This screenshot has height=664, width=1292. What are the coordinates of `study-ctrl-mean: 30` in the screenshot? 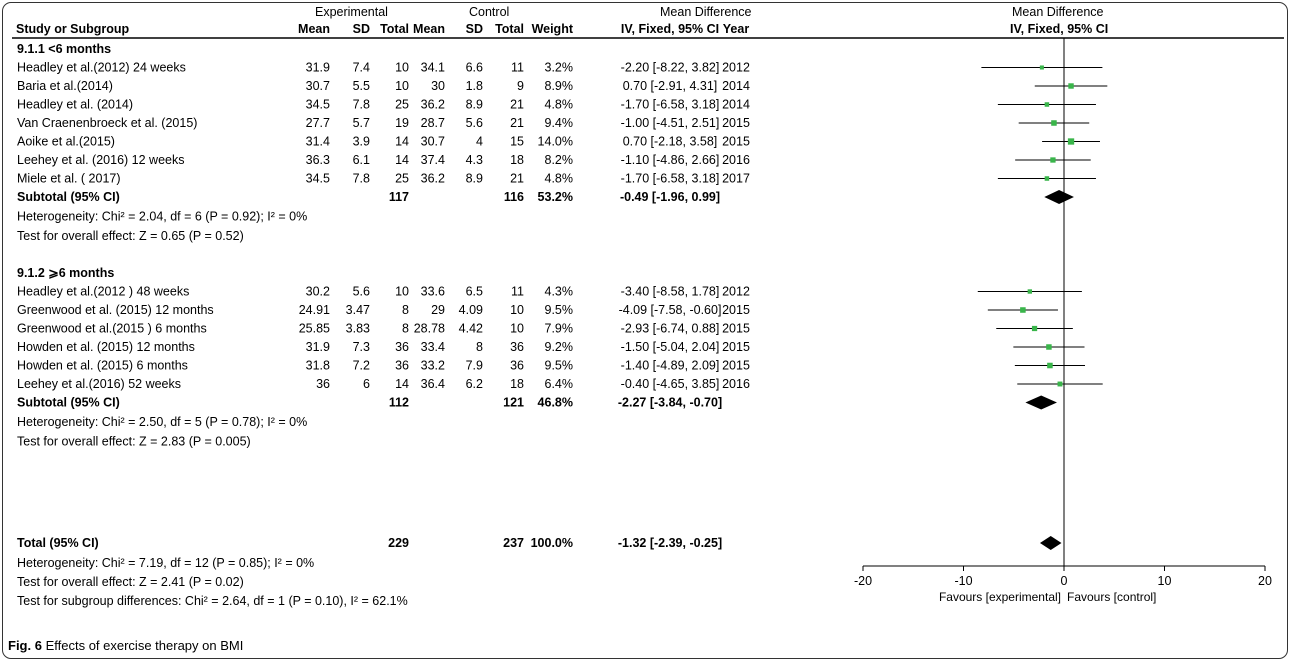 It's located at (438, 86).